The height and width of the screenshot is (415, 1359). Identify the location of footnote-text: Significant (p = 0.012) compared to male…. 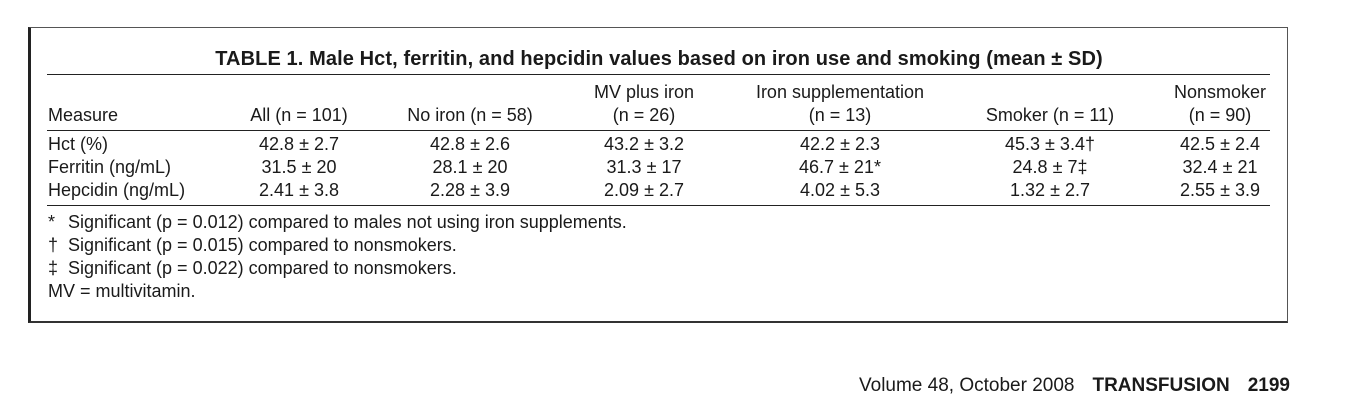
(347, 222).